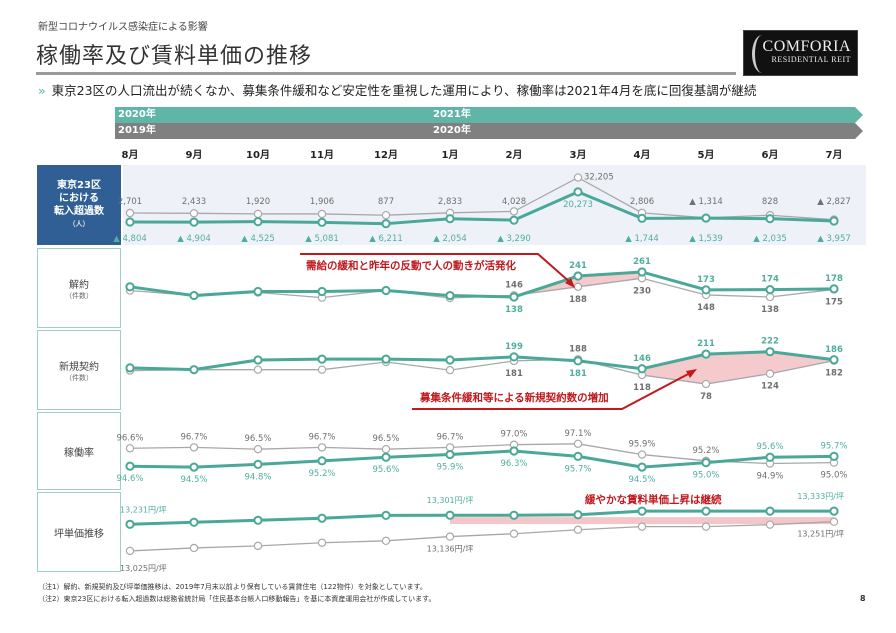 Image resolution: width=896 pixels, height=633 pixels. Describe the element at coordinates (79, 367) in the screenshot. I see `row-label-title: 新規契約` at that location.